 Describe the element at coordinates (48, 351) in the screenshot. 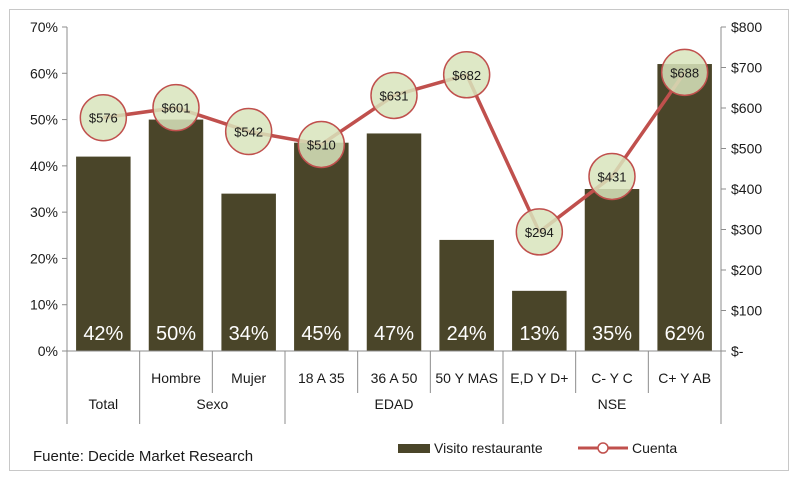

I see `left-tick-label: 0%` at that location.